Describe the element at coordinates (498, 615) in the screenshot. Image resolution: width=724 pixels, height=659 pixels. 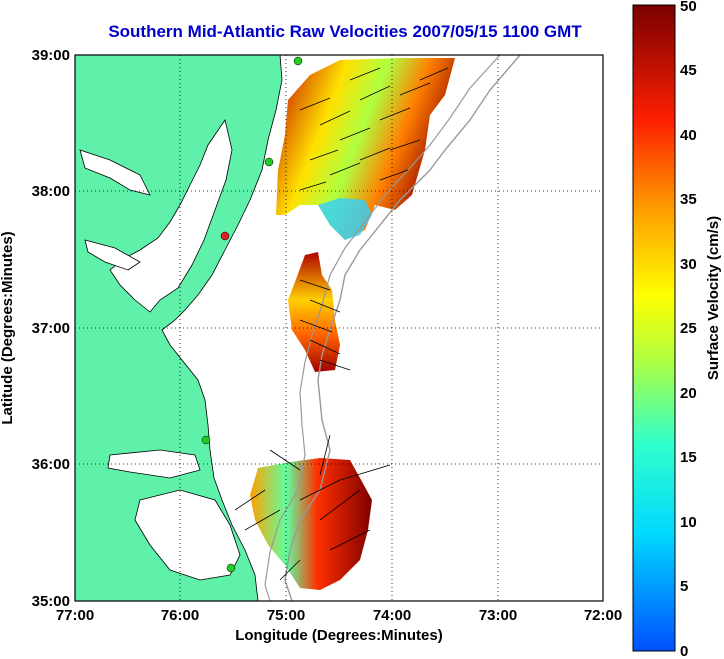
I see `x-tick-label: 73:00` at that location.